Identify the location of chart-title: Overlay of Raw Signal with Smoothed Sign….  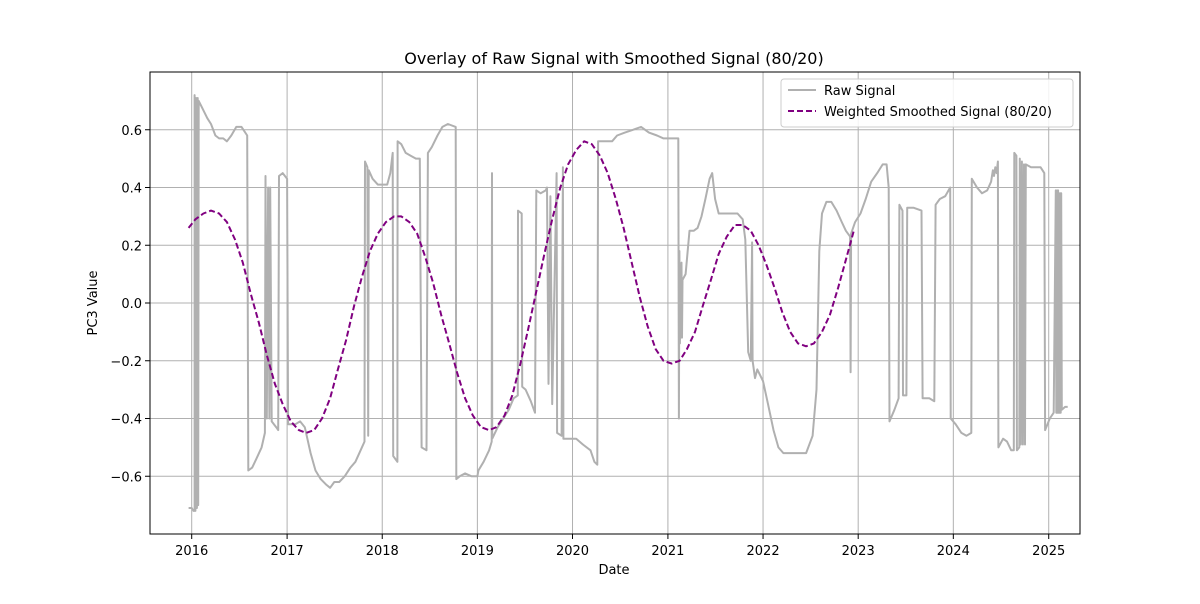
(613, 58).